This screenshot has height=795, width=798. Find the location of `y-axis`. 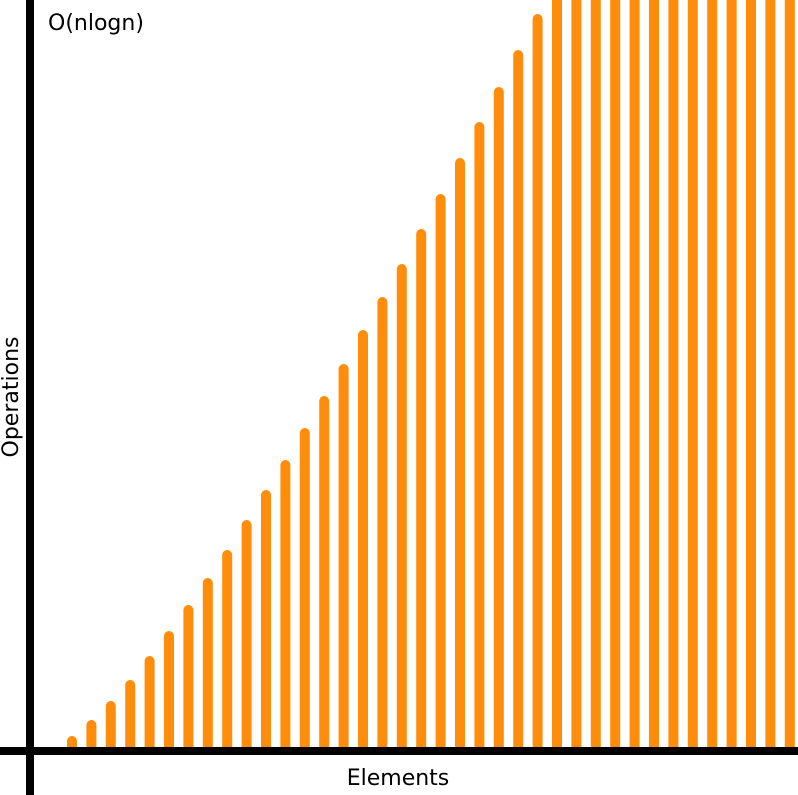

y-axis is located at coordinates (30, 397).